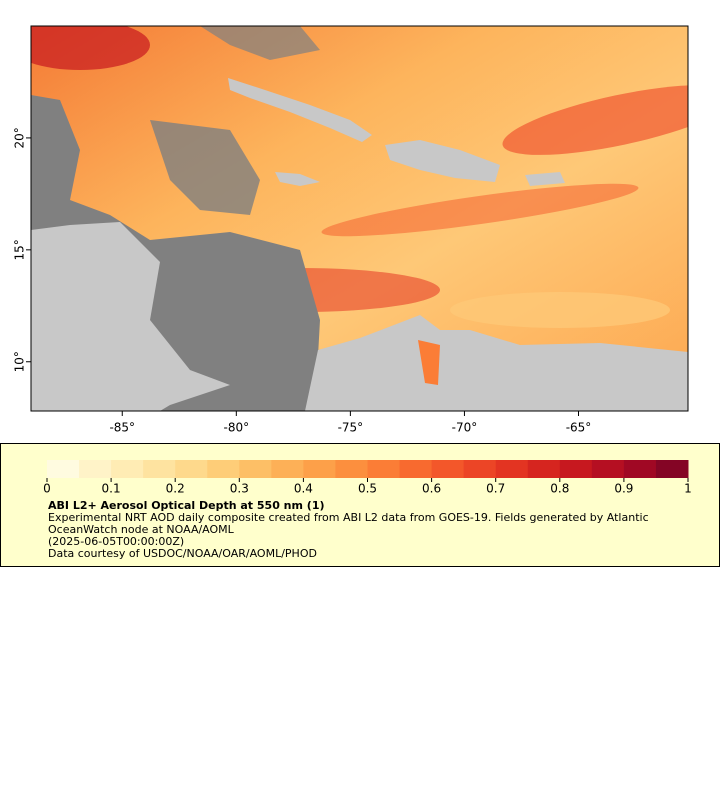 Image resolution: width=720 pixels, height=804 pixels. What do you see at coordinates (688, 489) in the screenshot?
I see `colorbar-tick-label: 1` at bounding box center [688, 489].